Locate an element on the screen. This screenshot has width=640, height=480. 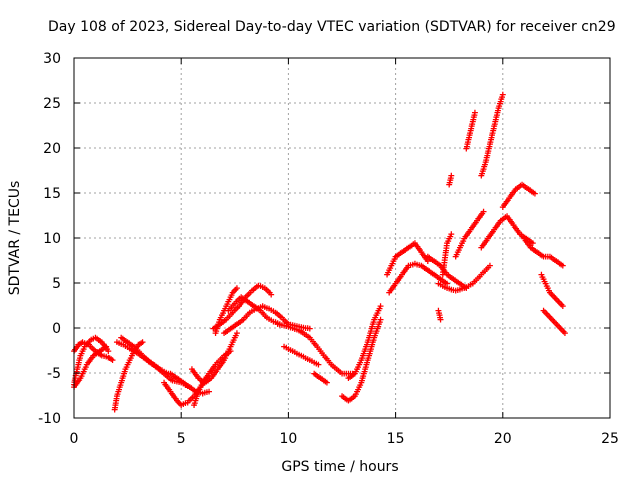
series-satellite-track-6: ++++++++++++++++++++++++++++ is located at coordinates (145, 355).